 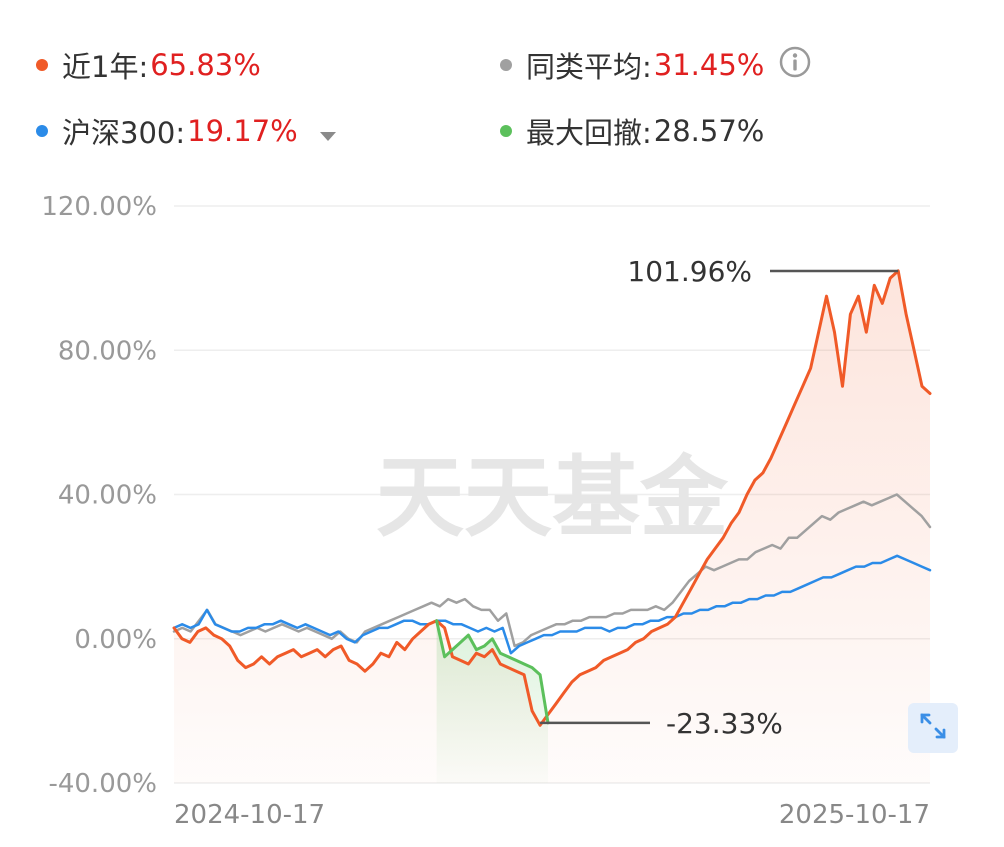 What do you see at coordinates (249, 815) in the screenshot?
I see `x-tick-start: 2024-10-17` at bounding box center [249, 815].